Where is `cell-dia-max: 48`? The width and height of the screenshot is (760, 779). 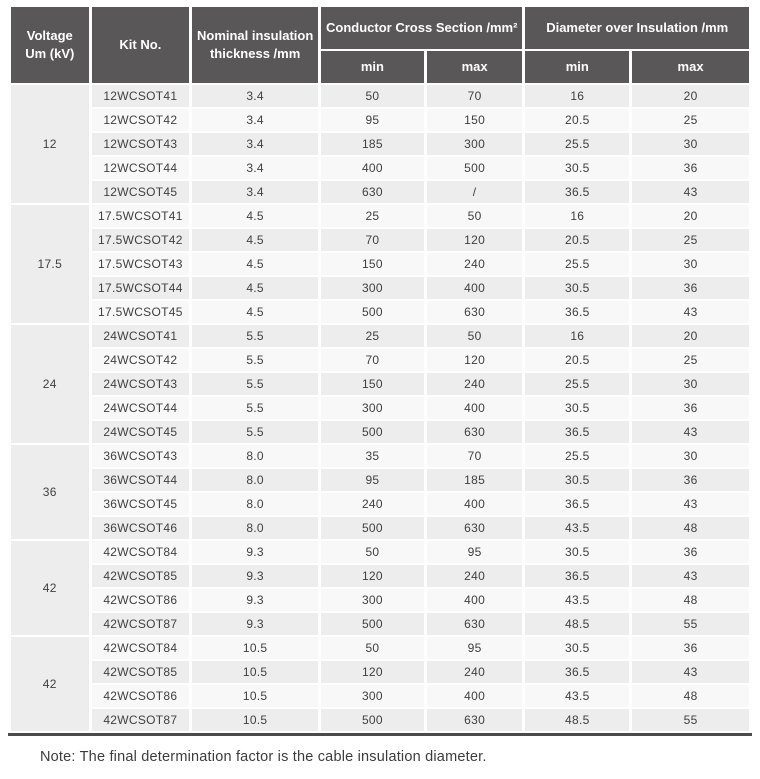 cell-dia-max: 48 is located at coordinates (690, 696).